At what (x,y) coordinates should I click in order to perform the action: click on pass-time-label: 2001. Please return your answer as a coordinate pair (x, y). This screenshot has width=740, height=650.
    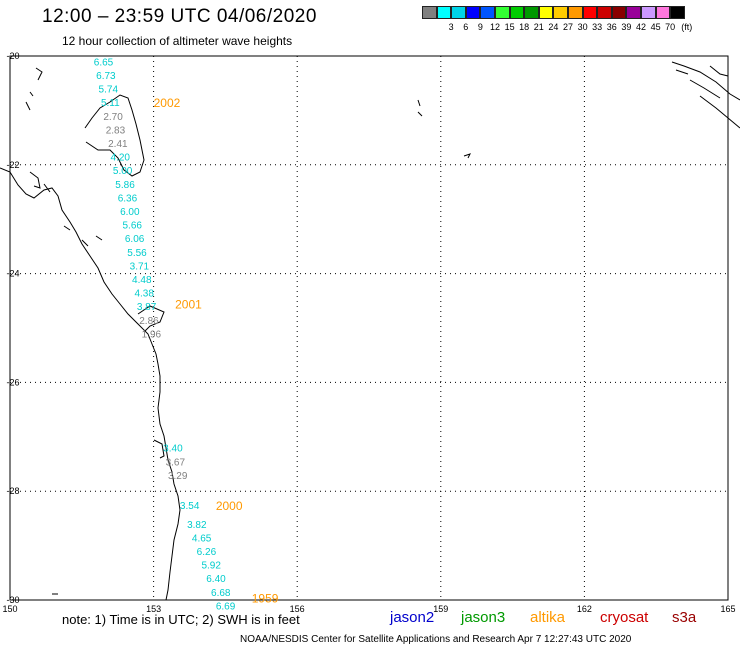
    Looking at the image, I should click on (188, 305).